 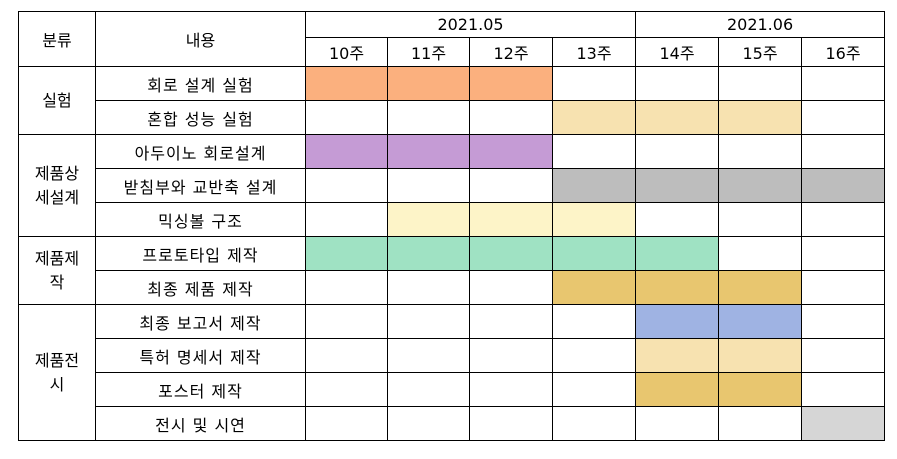 I want to click on week-header: 12주, so click(x=511, y=52).